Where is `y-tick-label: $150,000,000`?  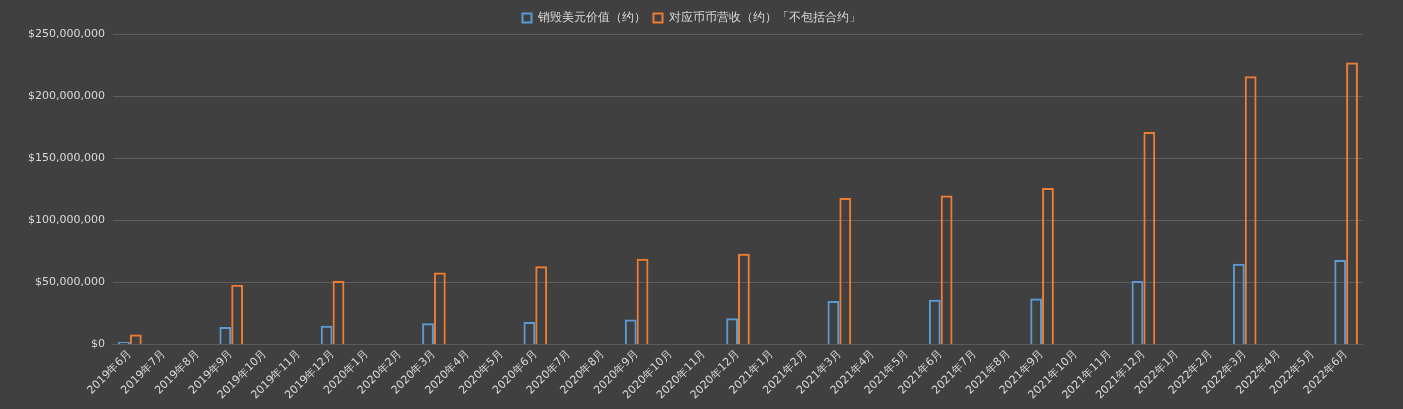
y-tick-label: $150,000,000 is located at coordinates (66, 158).